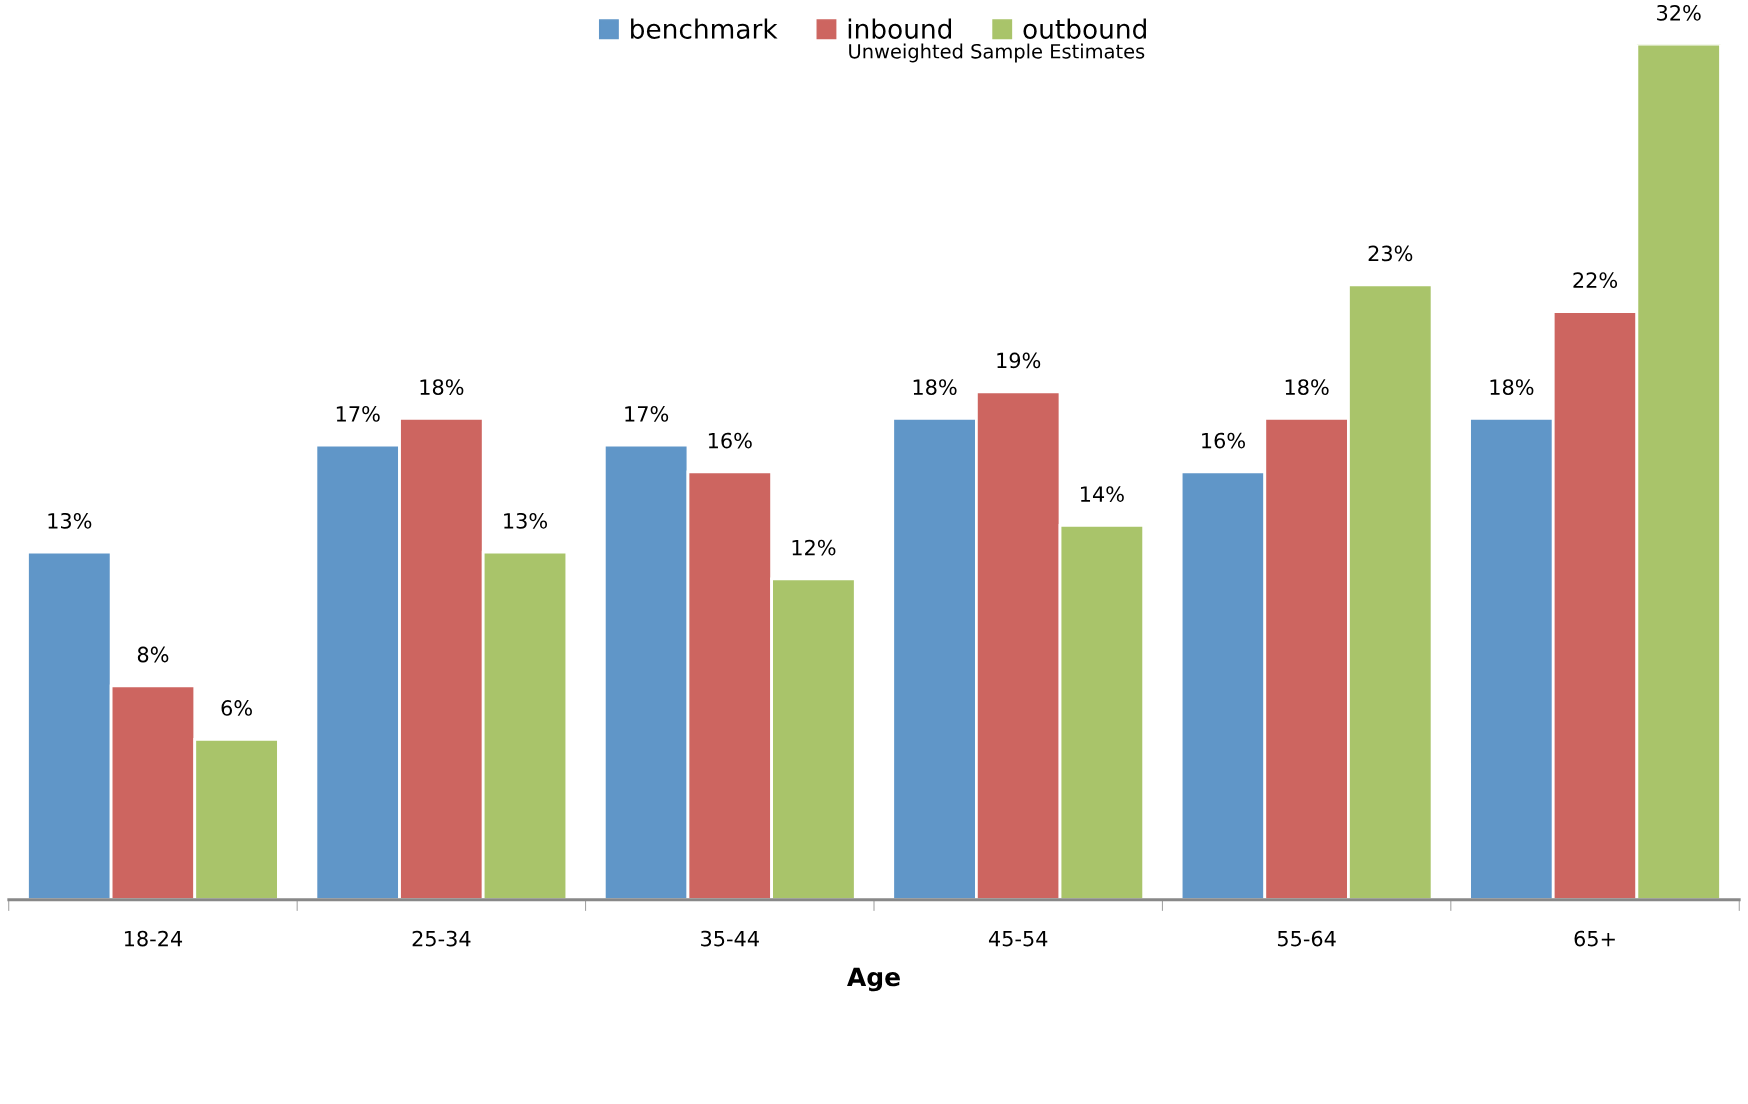 The image size is (1748, 1104). What do you see at coordinates (814, 547) in the screenshot?
I see `data-label: 12%` at bounding box center [814, 547].